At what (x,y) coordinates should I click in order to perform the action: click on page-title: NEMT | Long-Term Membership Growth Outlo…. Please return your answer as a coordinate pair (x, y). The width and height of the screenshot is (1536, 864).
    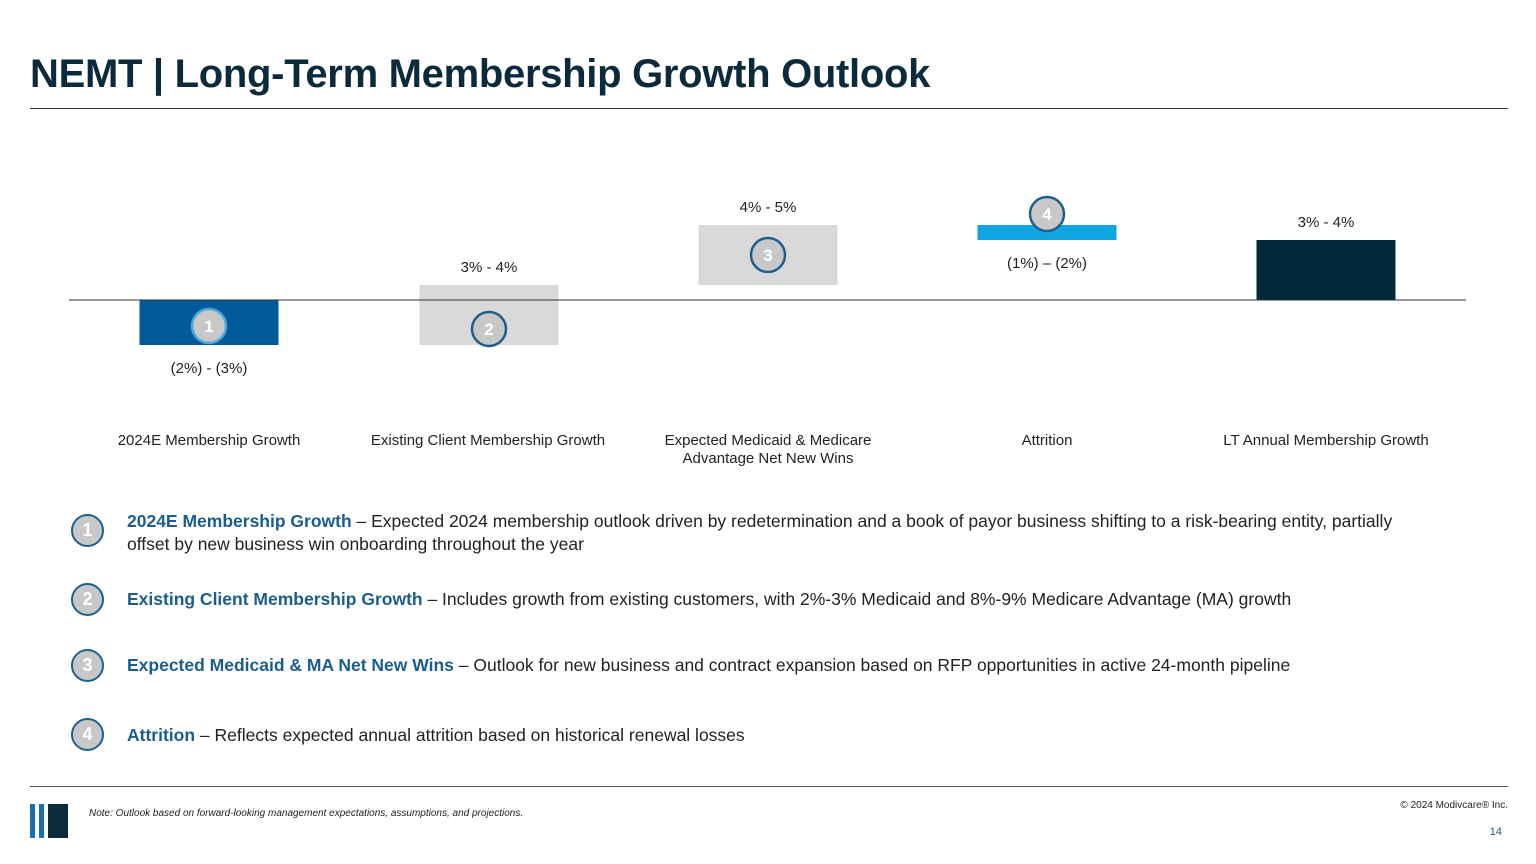
    Looking at the image, I should click on (480, 74).